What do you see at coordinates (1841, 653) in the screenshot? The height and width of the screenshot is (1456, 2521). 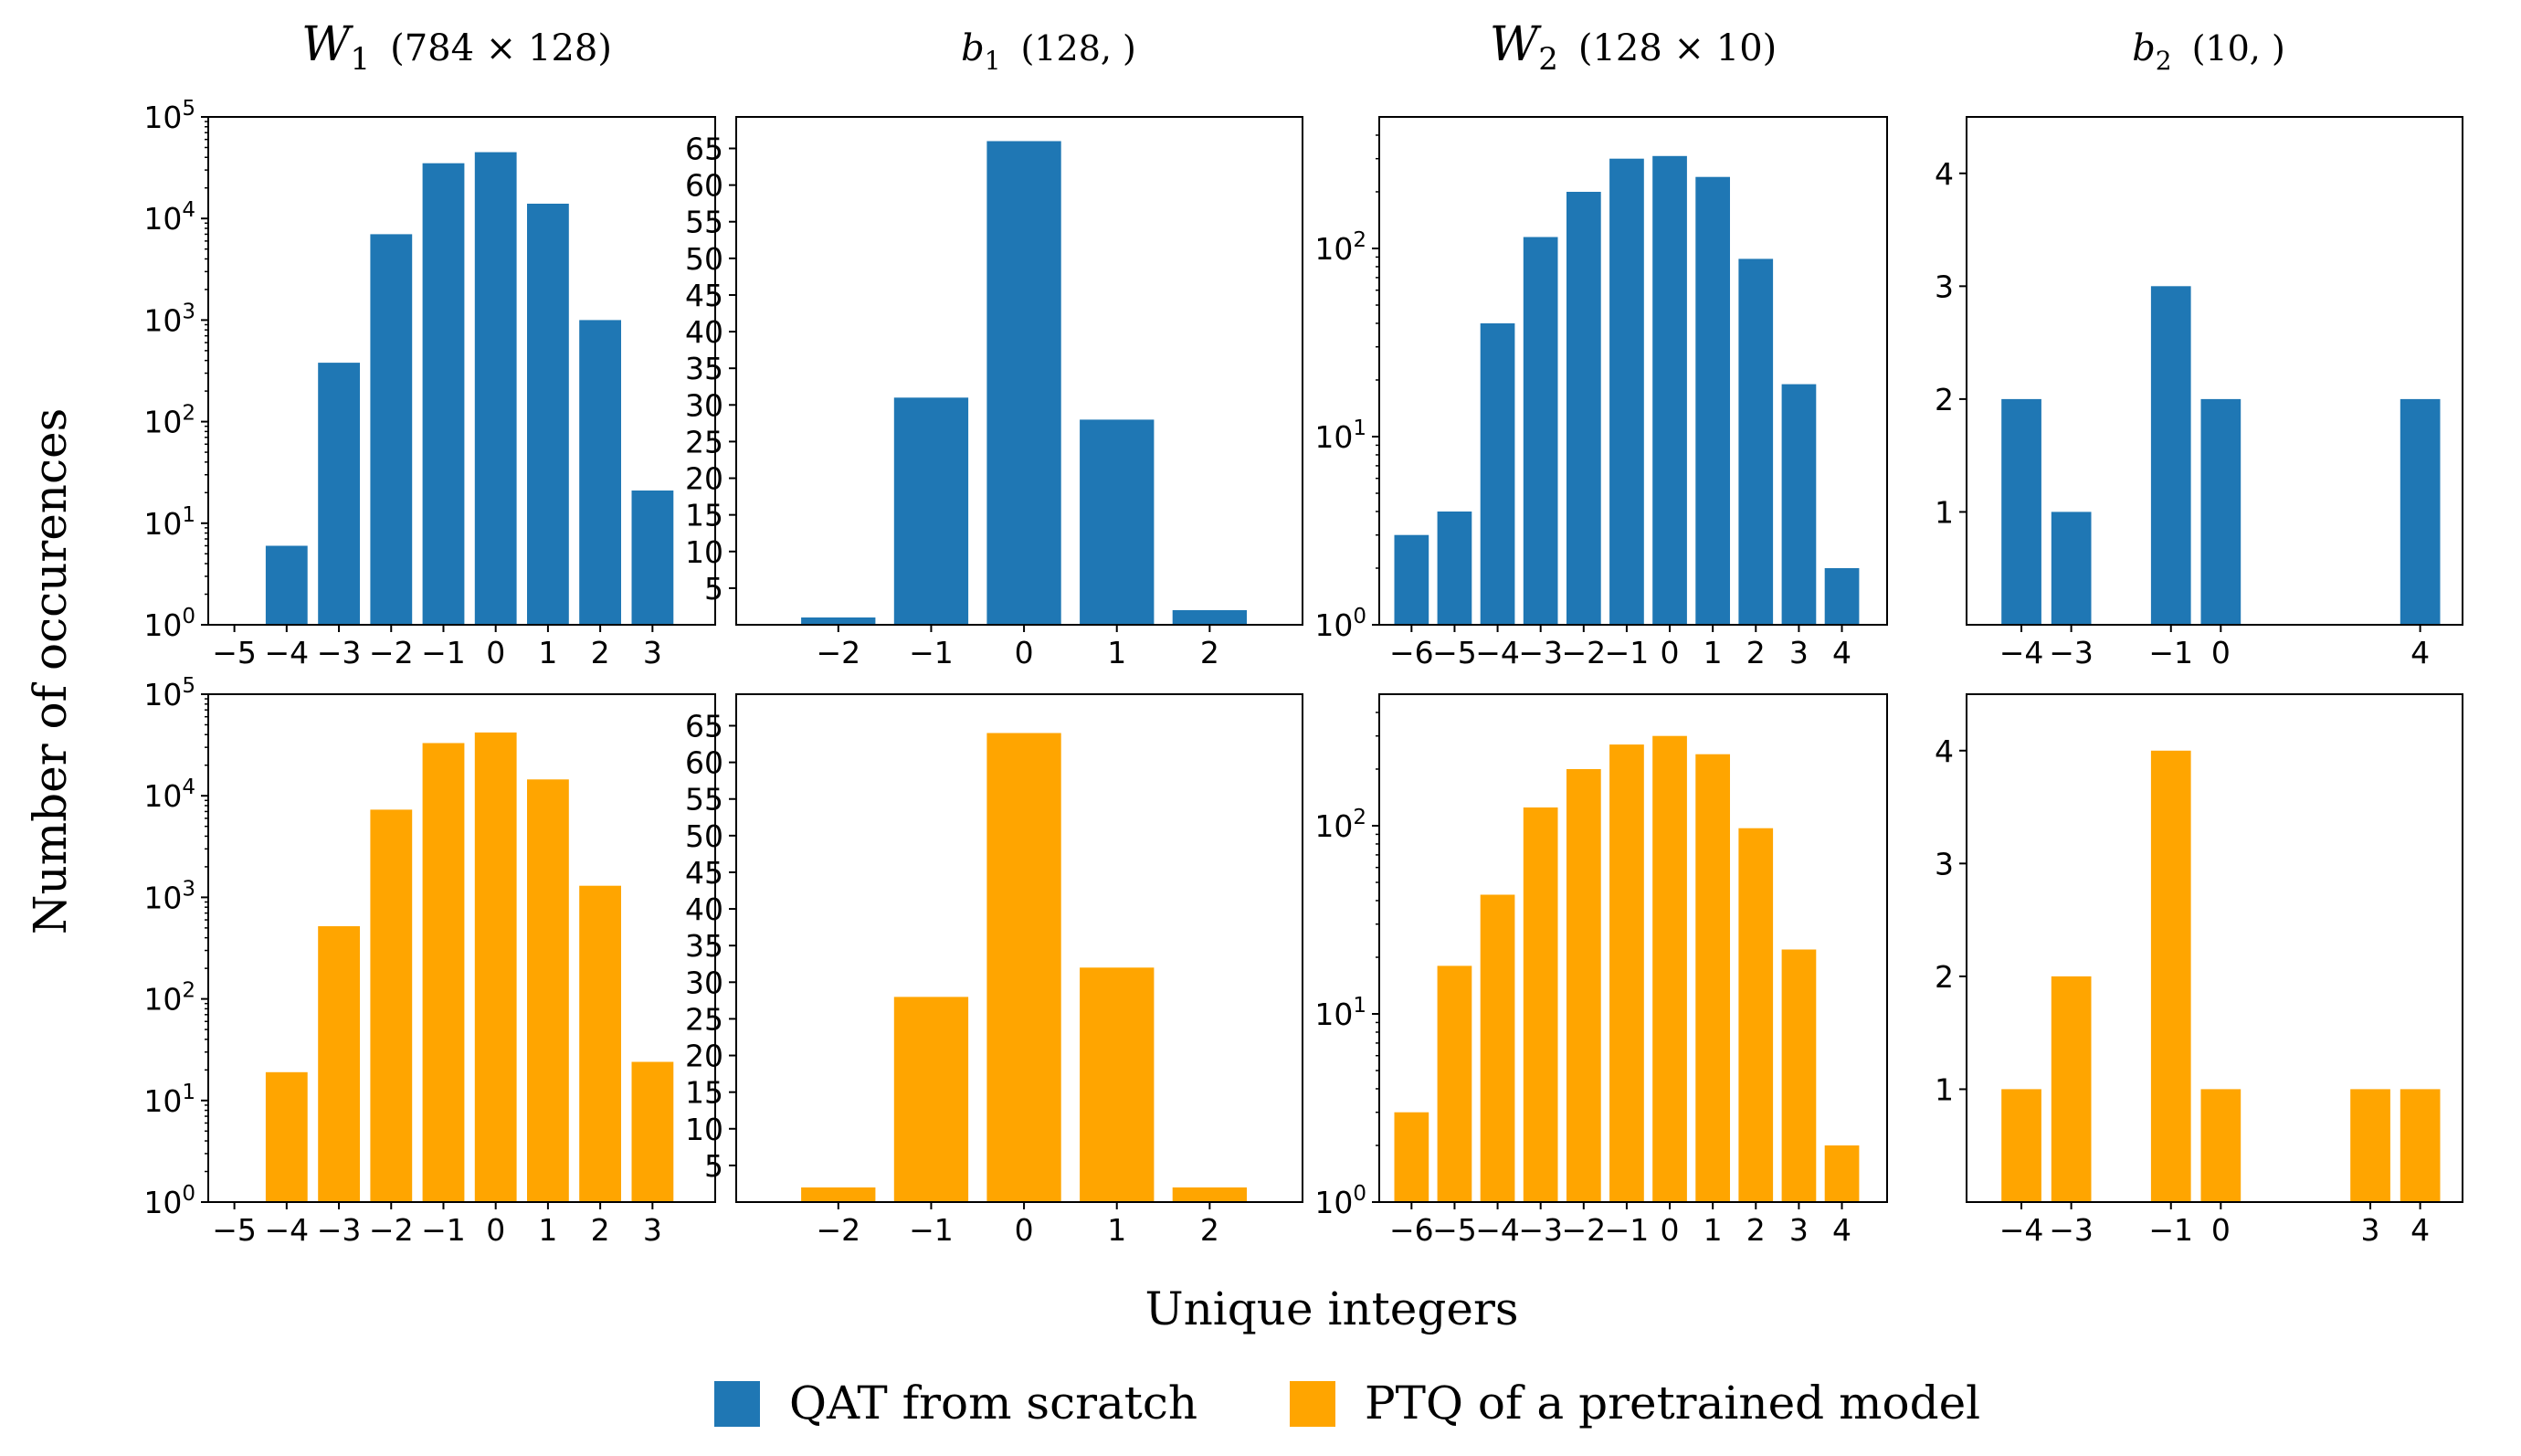 I see `x-tick-label: 4` at bounding box center [1841, 653].